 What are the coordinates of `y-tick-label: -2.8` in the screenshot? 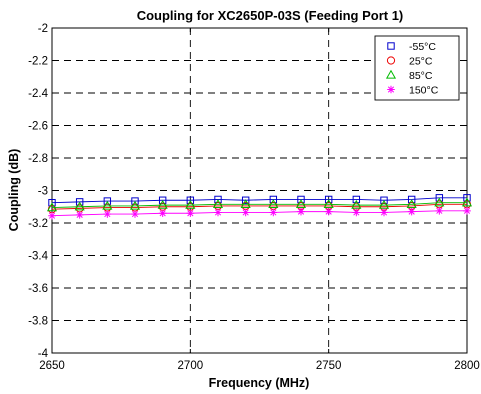 It's located at (38, 159).